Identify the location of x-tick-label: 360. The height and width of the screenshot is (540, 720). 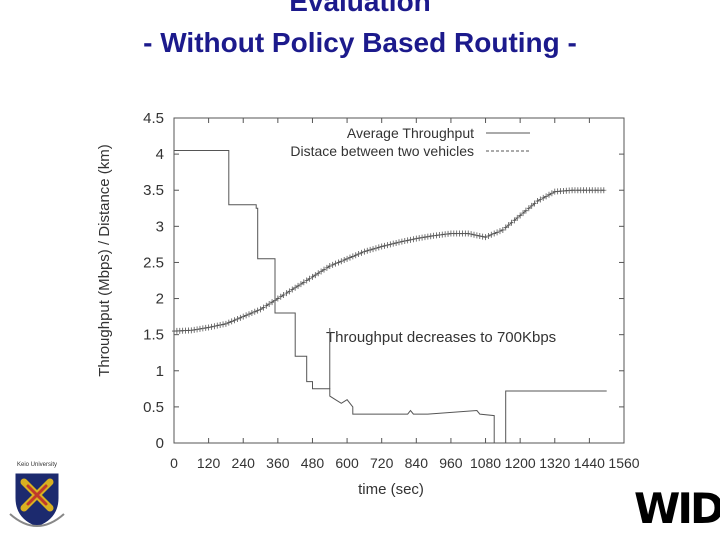
(278, 463).